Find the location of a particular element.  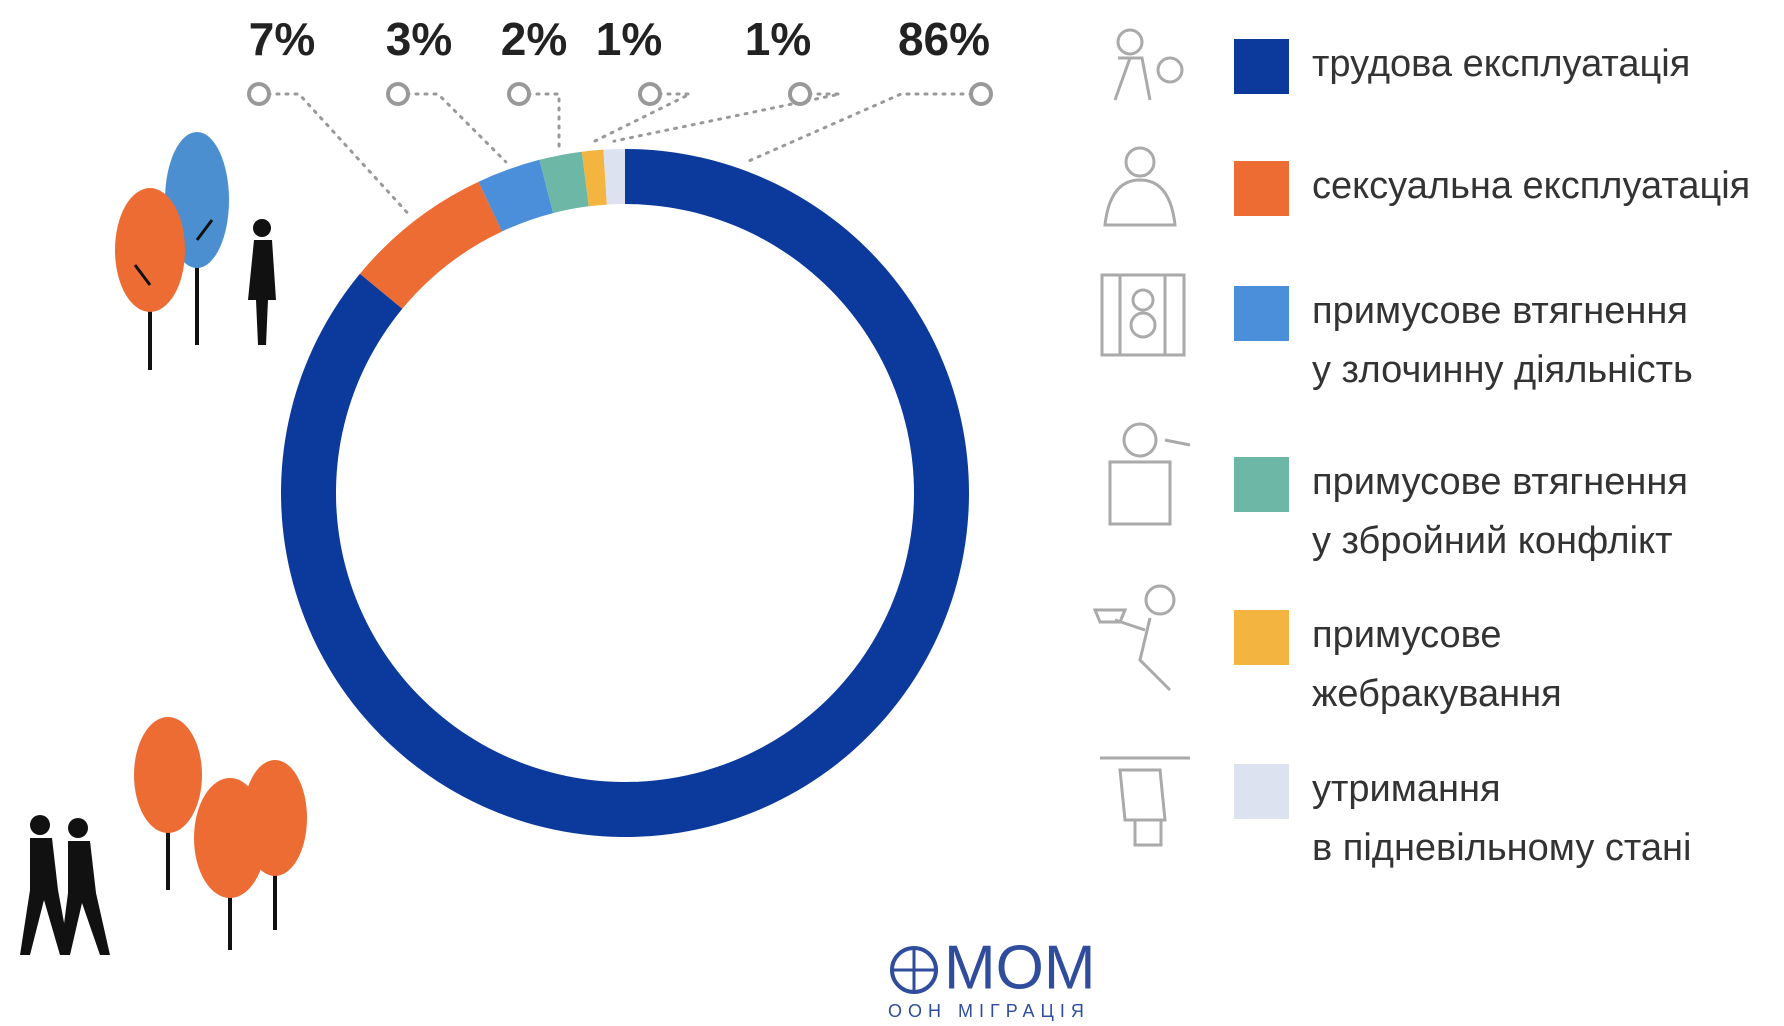

legend-label: в підневільному стані is located at coordinates (1501, 848).